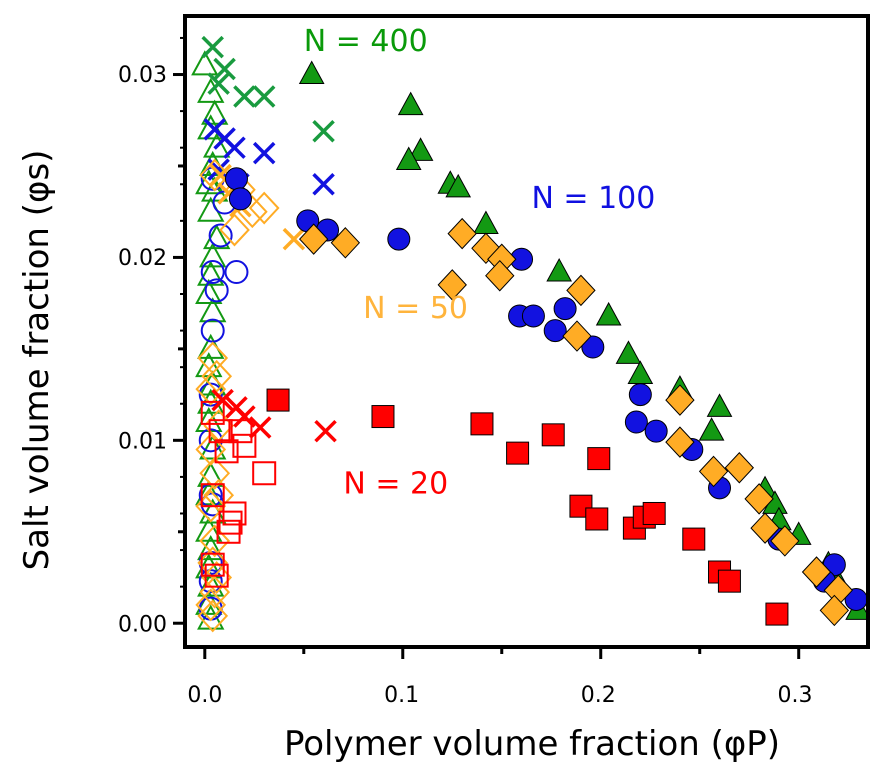 Image resolution: width=870 pixels, height=764 pixels. What do you see at coordinates (415, 308) in the screenshot?
I see `annotation-n-50: N = 50` at bounding box center [415, 308].